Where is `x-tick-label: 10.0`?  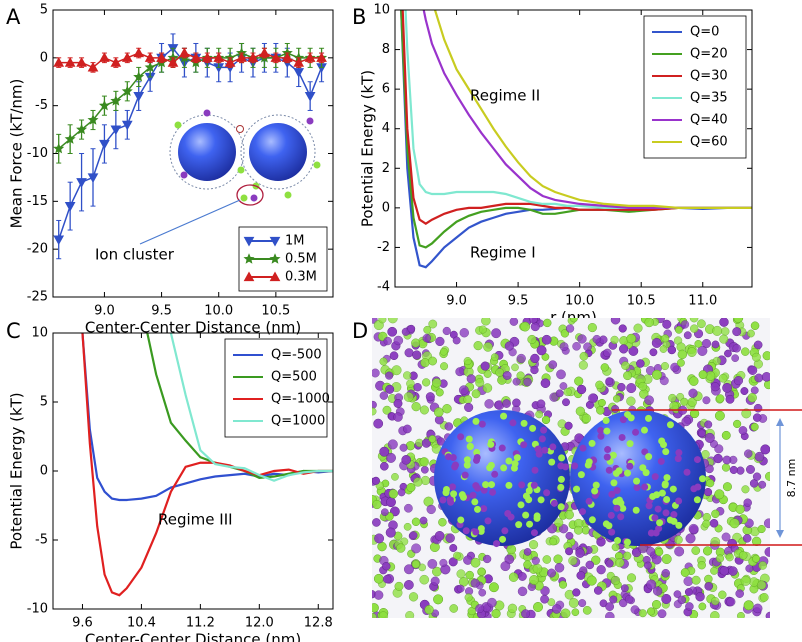 x-tick-label: 10.0 is located at coordinates (579, 301).